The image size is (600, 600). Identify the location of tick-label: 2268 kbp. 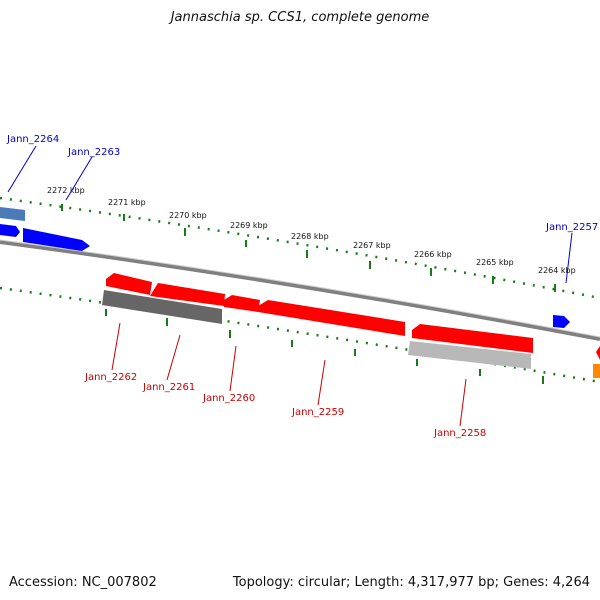
(310, 236).